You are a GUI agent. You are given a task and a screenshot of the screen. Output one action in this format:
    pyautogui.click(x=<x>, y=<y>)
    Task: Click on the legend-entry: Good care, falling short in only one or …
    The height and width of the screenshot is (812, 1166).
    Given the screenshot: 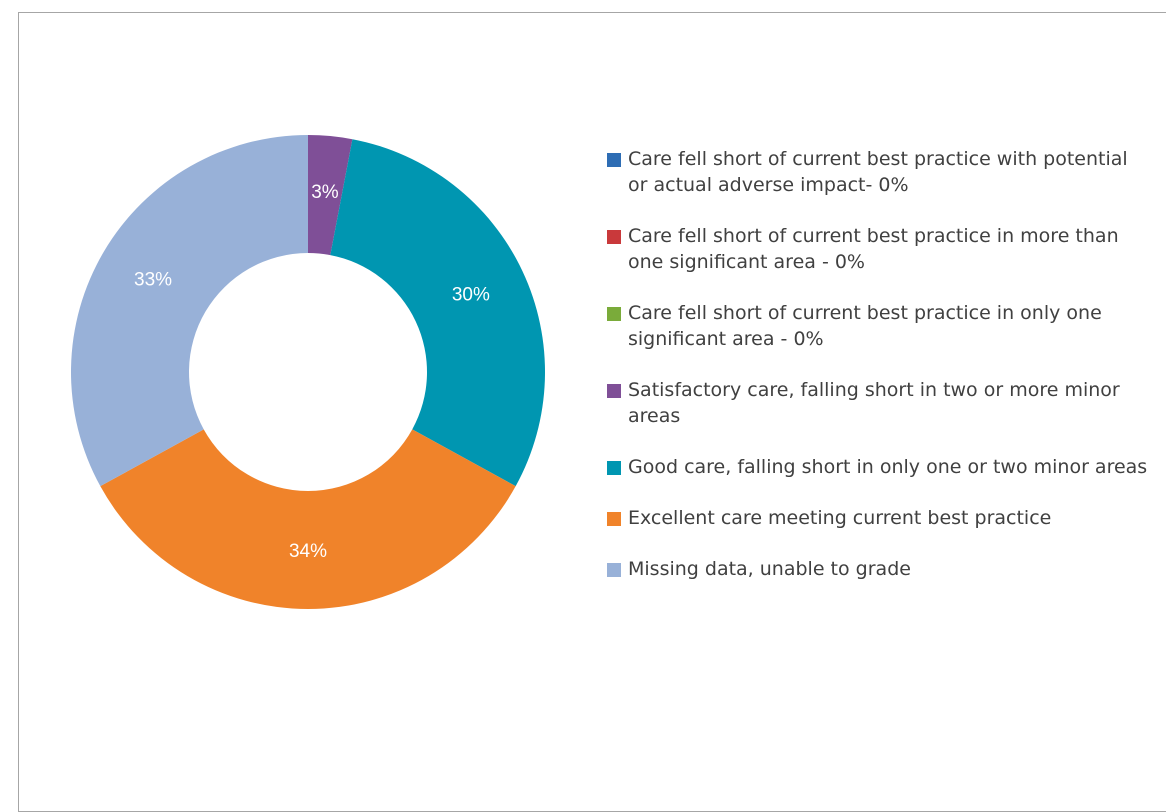 What is the action you would take?
    pyautogui.click(x=879, y=467)
    